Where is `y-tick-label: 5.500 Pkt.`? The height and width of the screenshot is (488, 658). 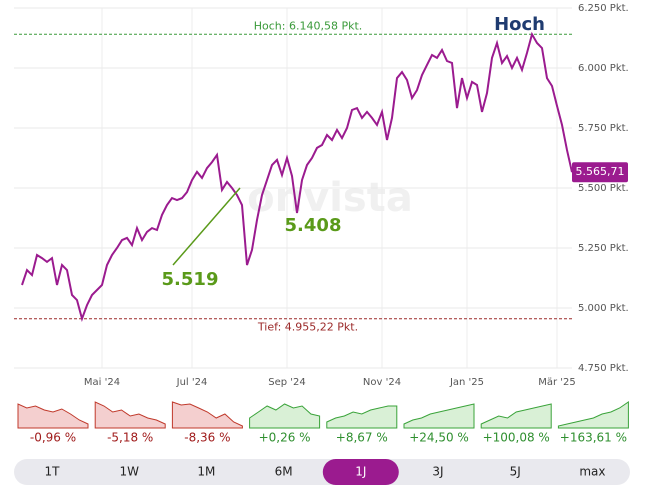 y-tick-label: 5.500 Pkt. is located at coordinates (603, 188).